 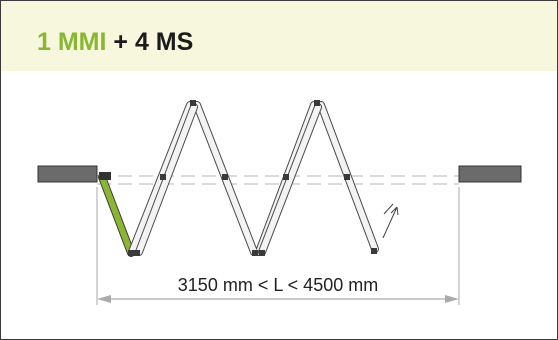 I want to click on title-rest: + 4 MS, so click(x=153, y=42).